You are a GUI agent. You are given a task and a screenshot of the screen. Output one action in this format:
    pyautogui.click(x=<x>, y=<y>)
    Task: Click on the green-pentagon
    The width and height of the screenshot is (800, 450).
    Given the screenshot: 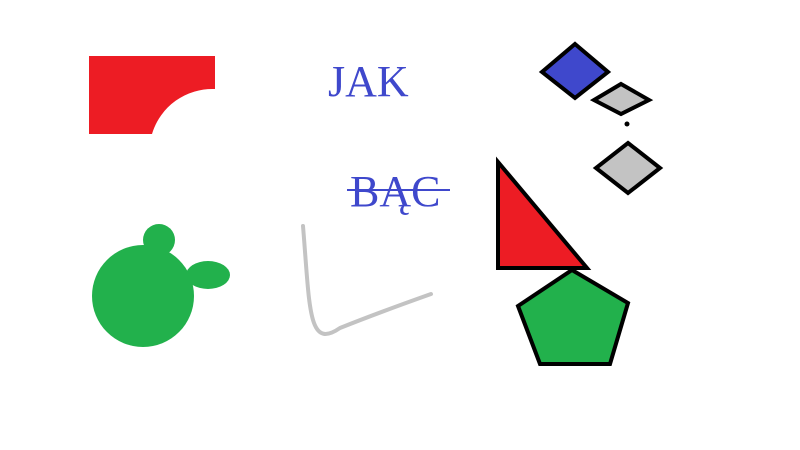 What is the action you would take?
    pyautogui.click(x=573, y=316)
    